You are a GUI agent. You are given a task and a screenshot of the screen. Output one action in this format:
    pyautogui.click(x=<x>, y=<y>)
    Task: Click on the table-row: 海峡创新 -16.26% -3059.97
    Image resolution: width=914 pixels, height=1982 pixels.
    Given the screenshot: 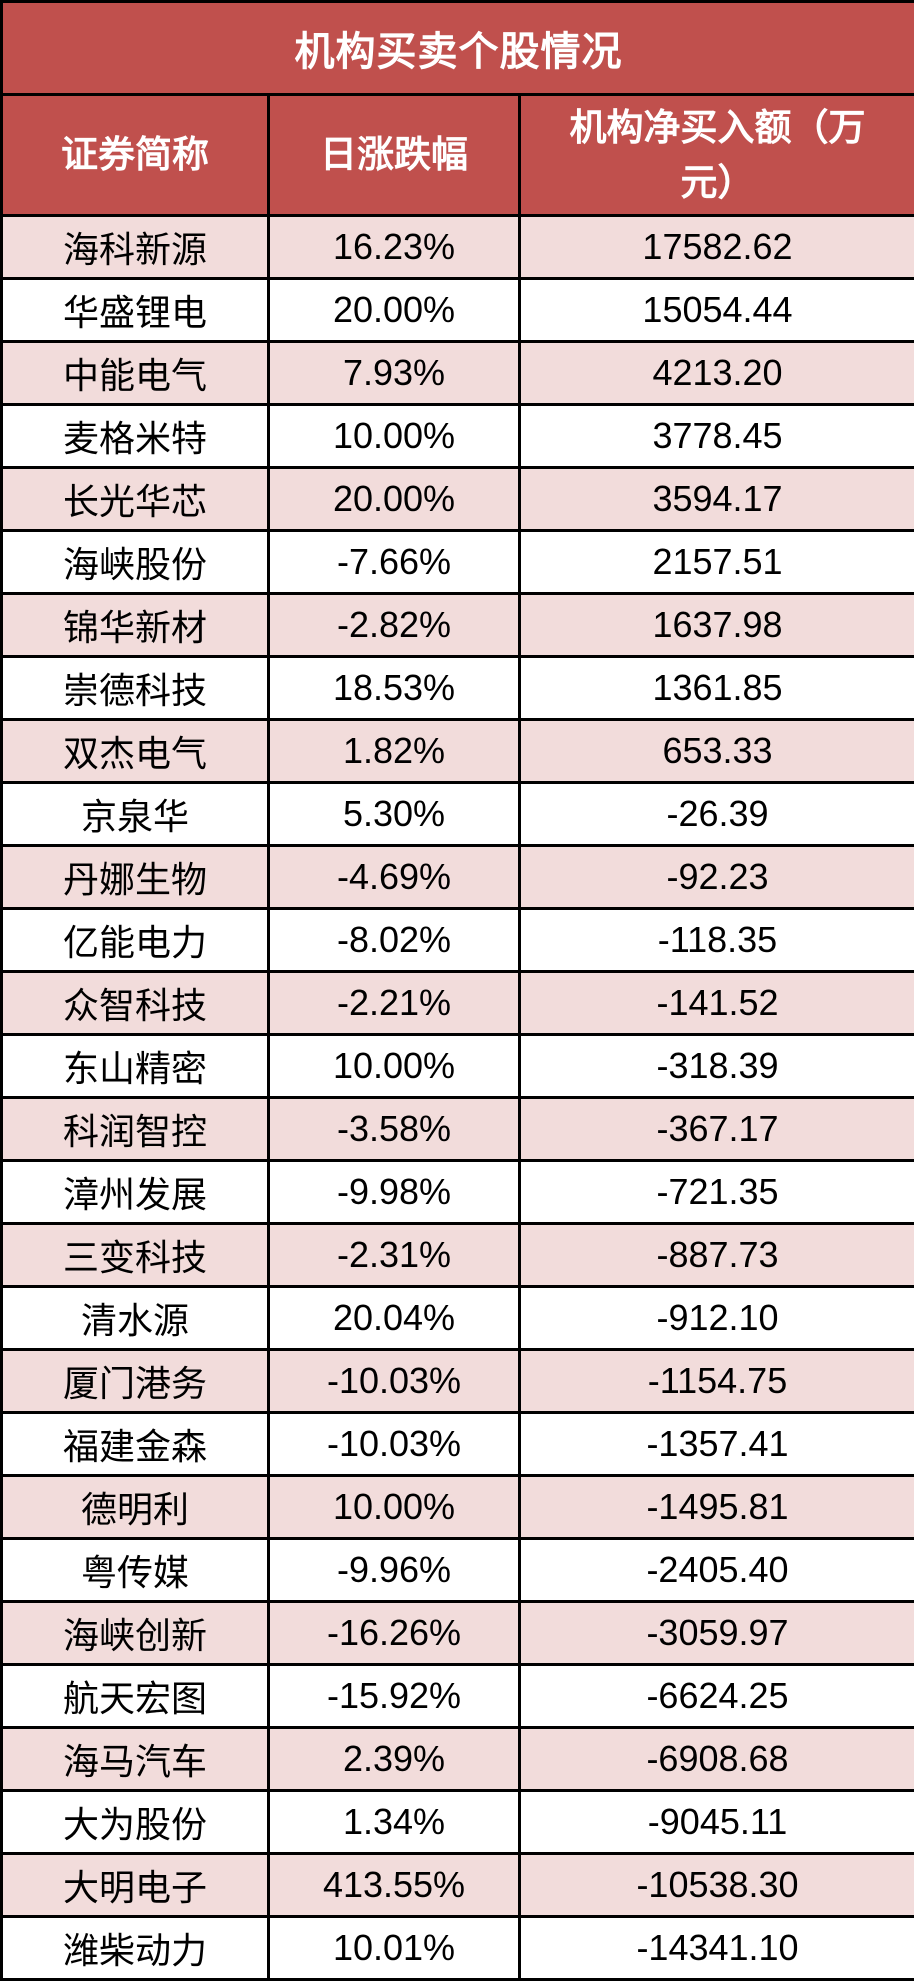 What is the action you would take?
    pyautogui.click(x=457, y=1633)
    